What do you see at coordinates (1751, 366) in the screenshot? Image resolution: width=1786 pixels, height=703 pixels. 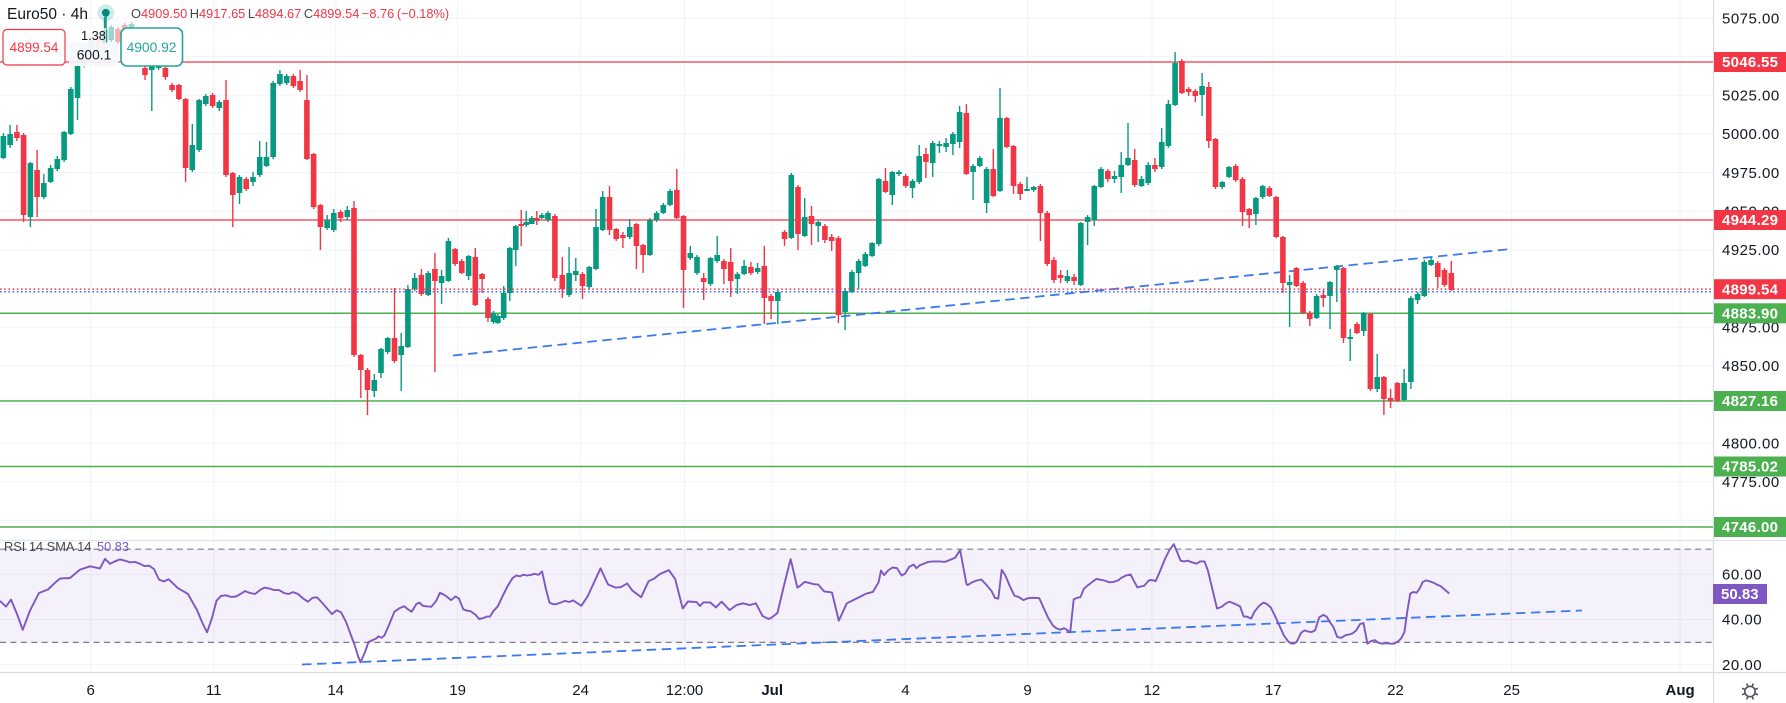 I see `svg-text: 4850.00` at bounding box center [1751, 366].